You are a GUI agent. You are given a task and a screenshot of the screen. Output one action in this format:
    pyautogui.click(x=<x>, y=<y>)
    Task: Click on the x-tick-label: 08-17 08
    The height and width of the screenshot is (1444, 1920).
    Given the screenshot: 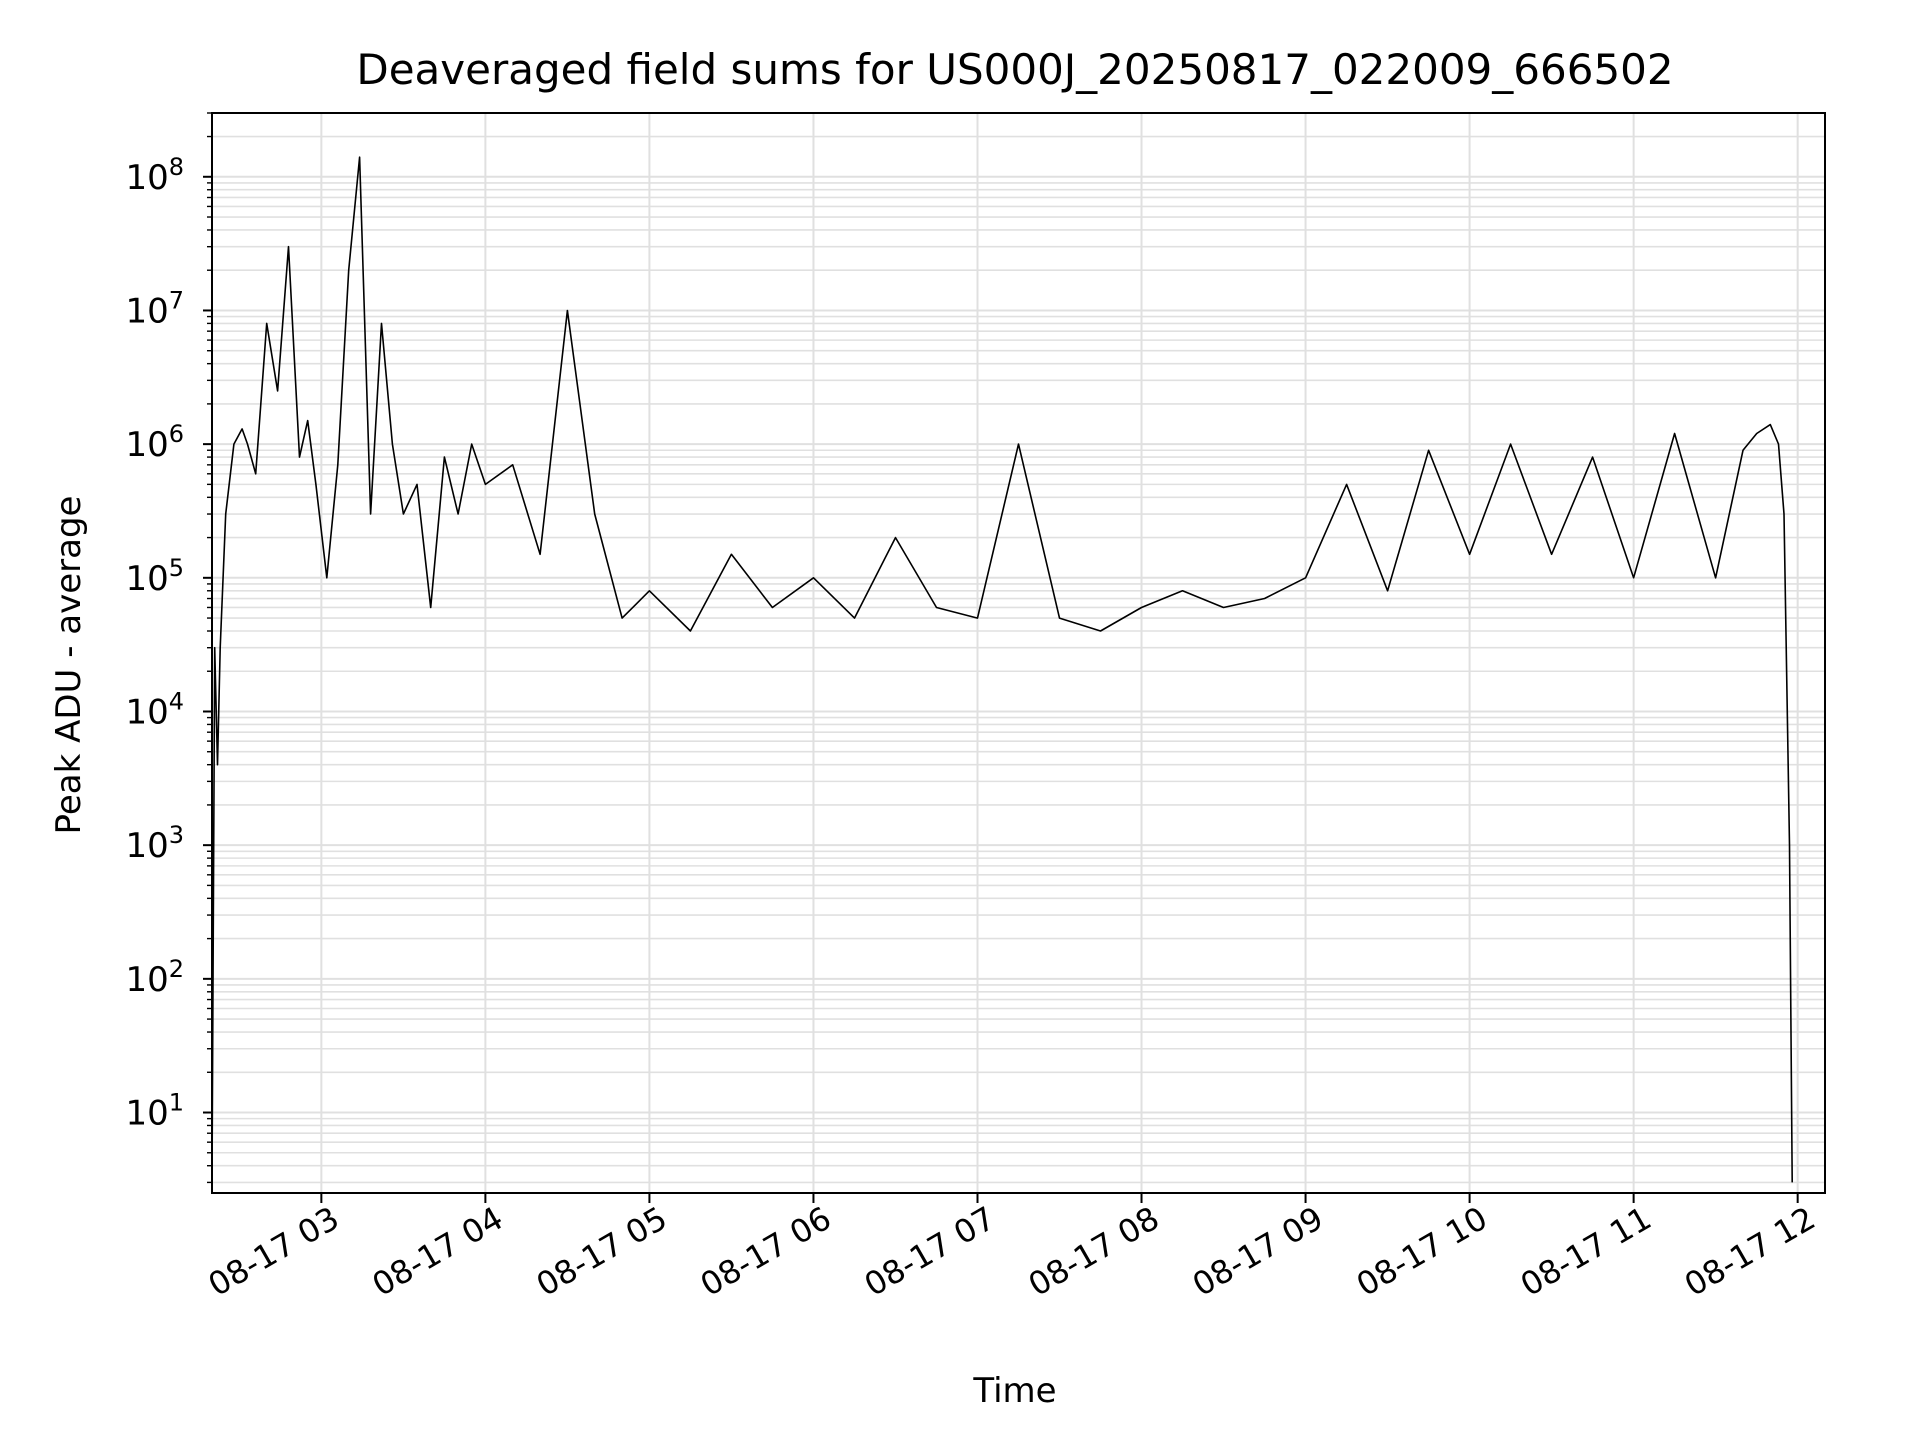 What is the action you would take?
    pyautogui.click(x=1094, y=1251)
    